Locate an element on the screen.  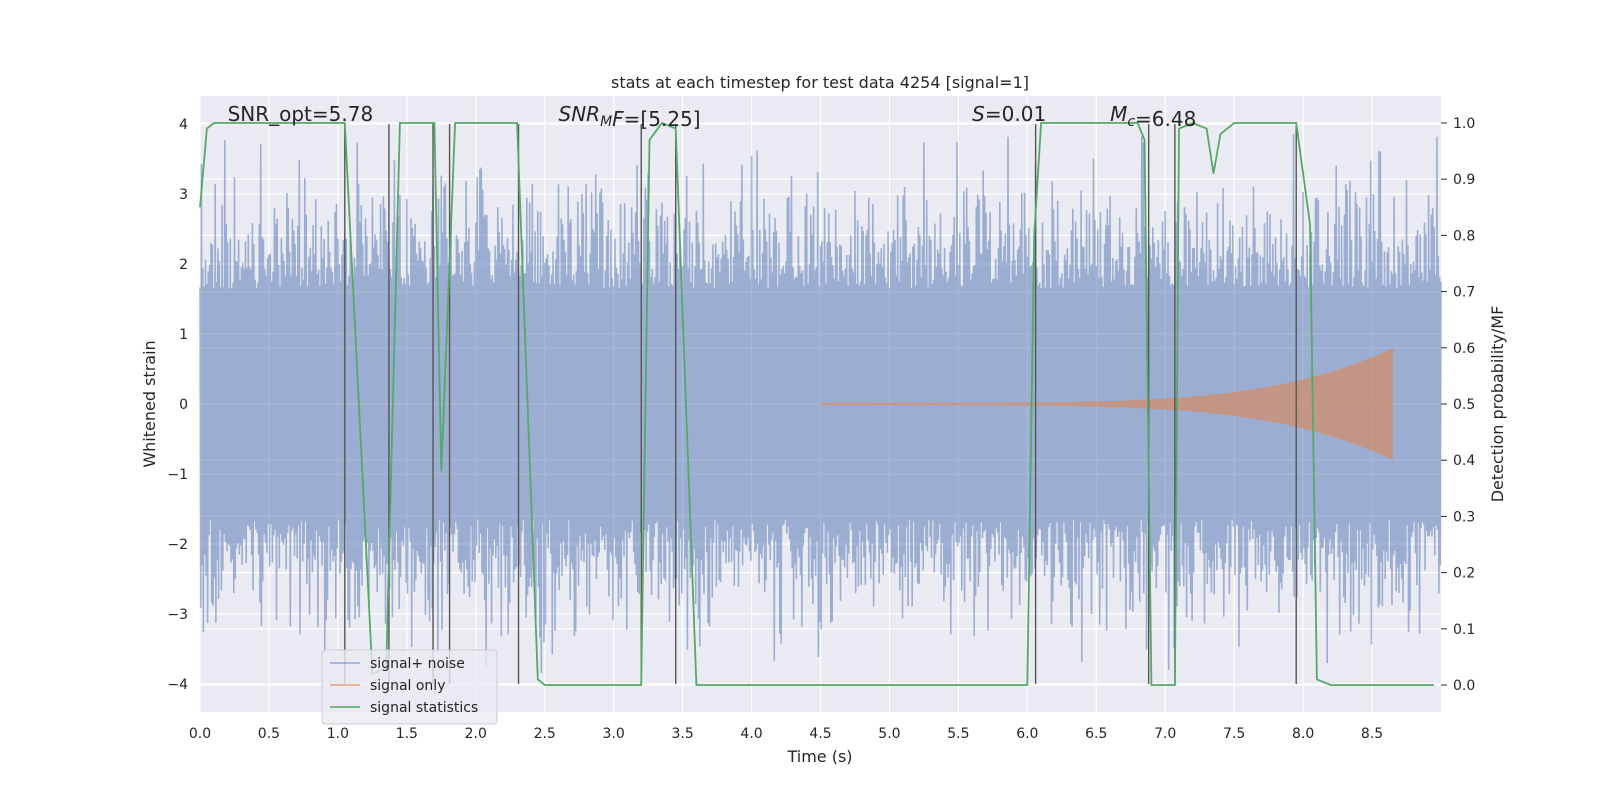
x-tick-label: 0.0 is located at coordinates (200, 734).